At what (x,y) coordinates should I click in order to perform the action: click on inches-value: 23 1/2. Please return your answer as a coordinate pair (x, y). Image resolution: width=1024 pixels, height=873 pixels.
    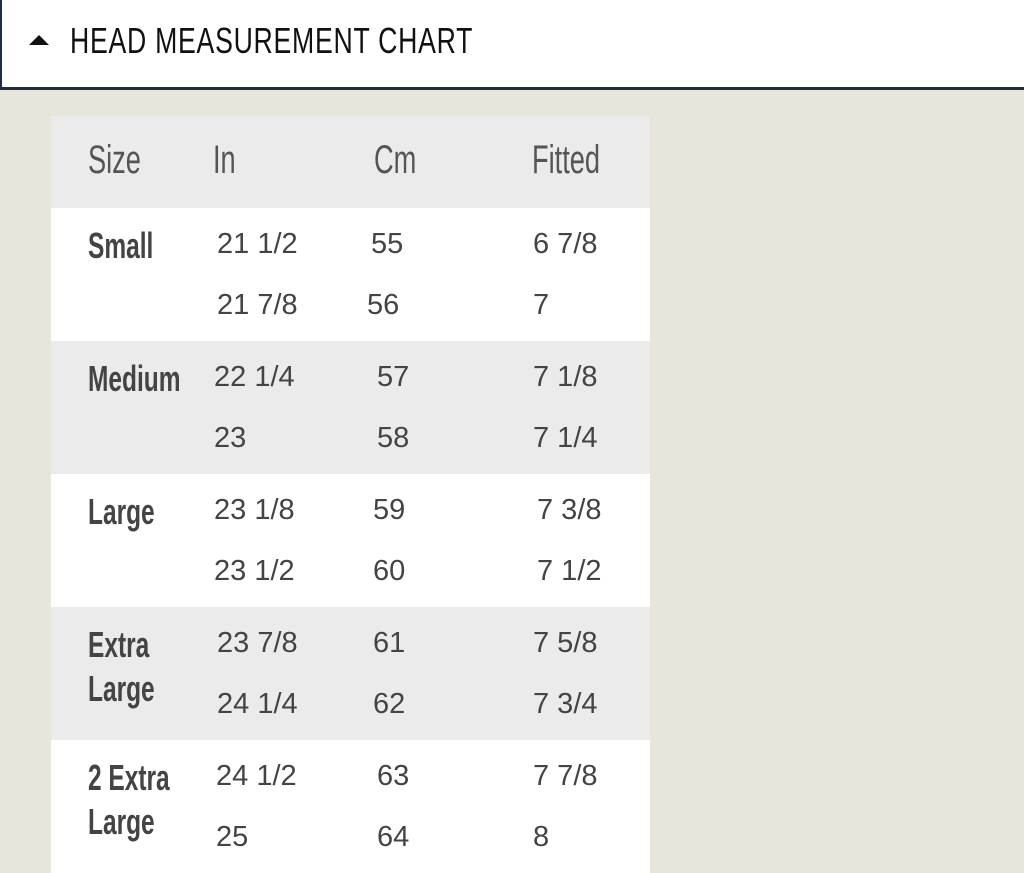
    Looking at the image, I should click on (254, 571).